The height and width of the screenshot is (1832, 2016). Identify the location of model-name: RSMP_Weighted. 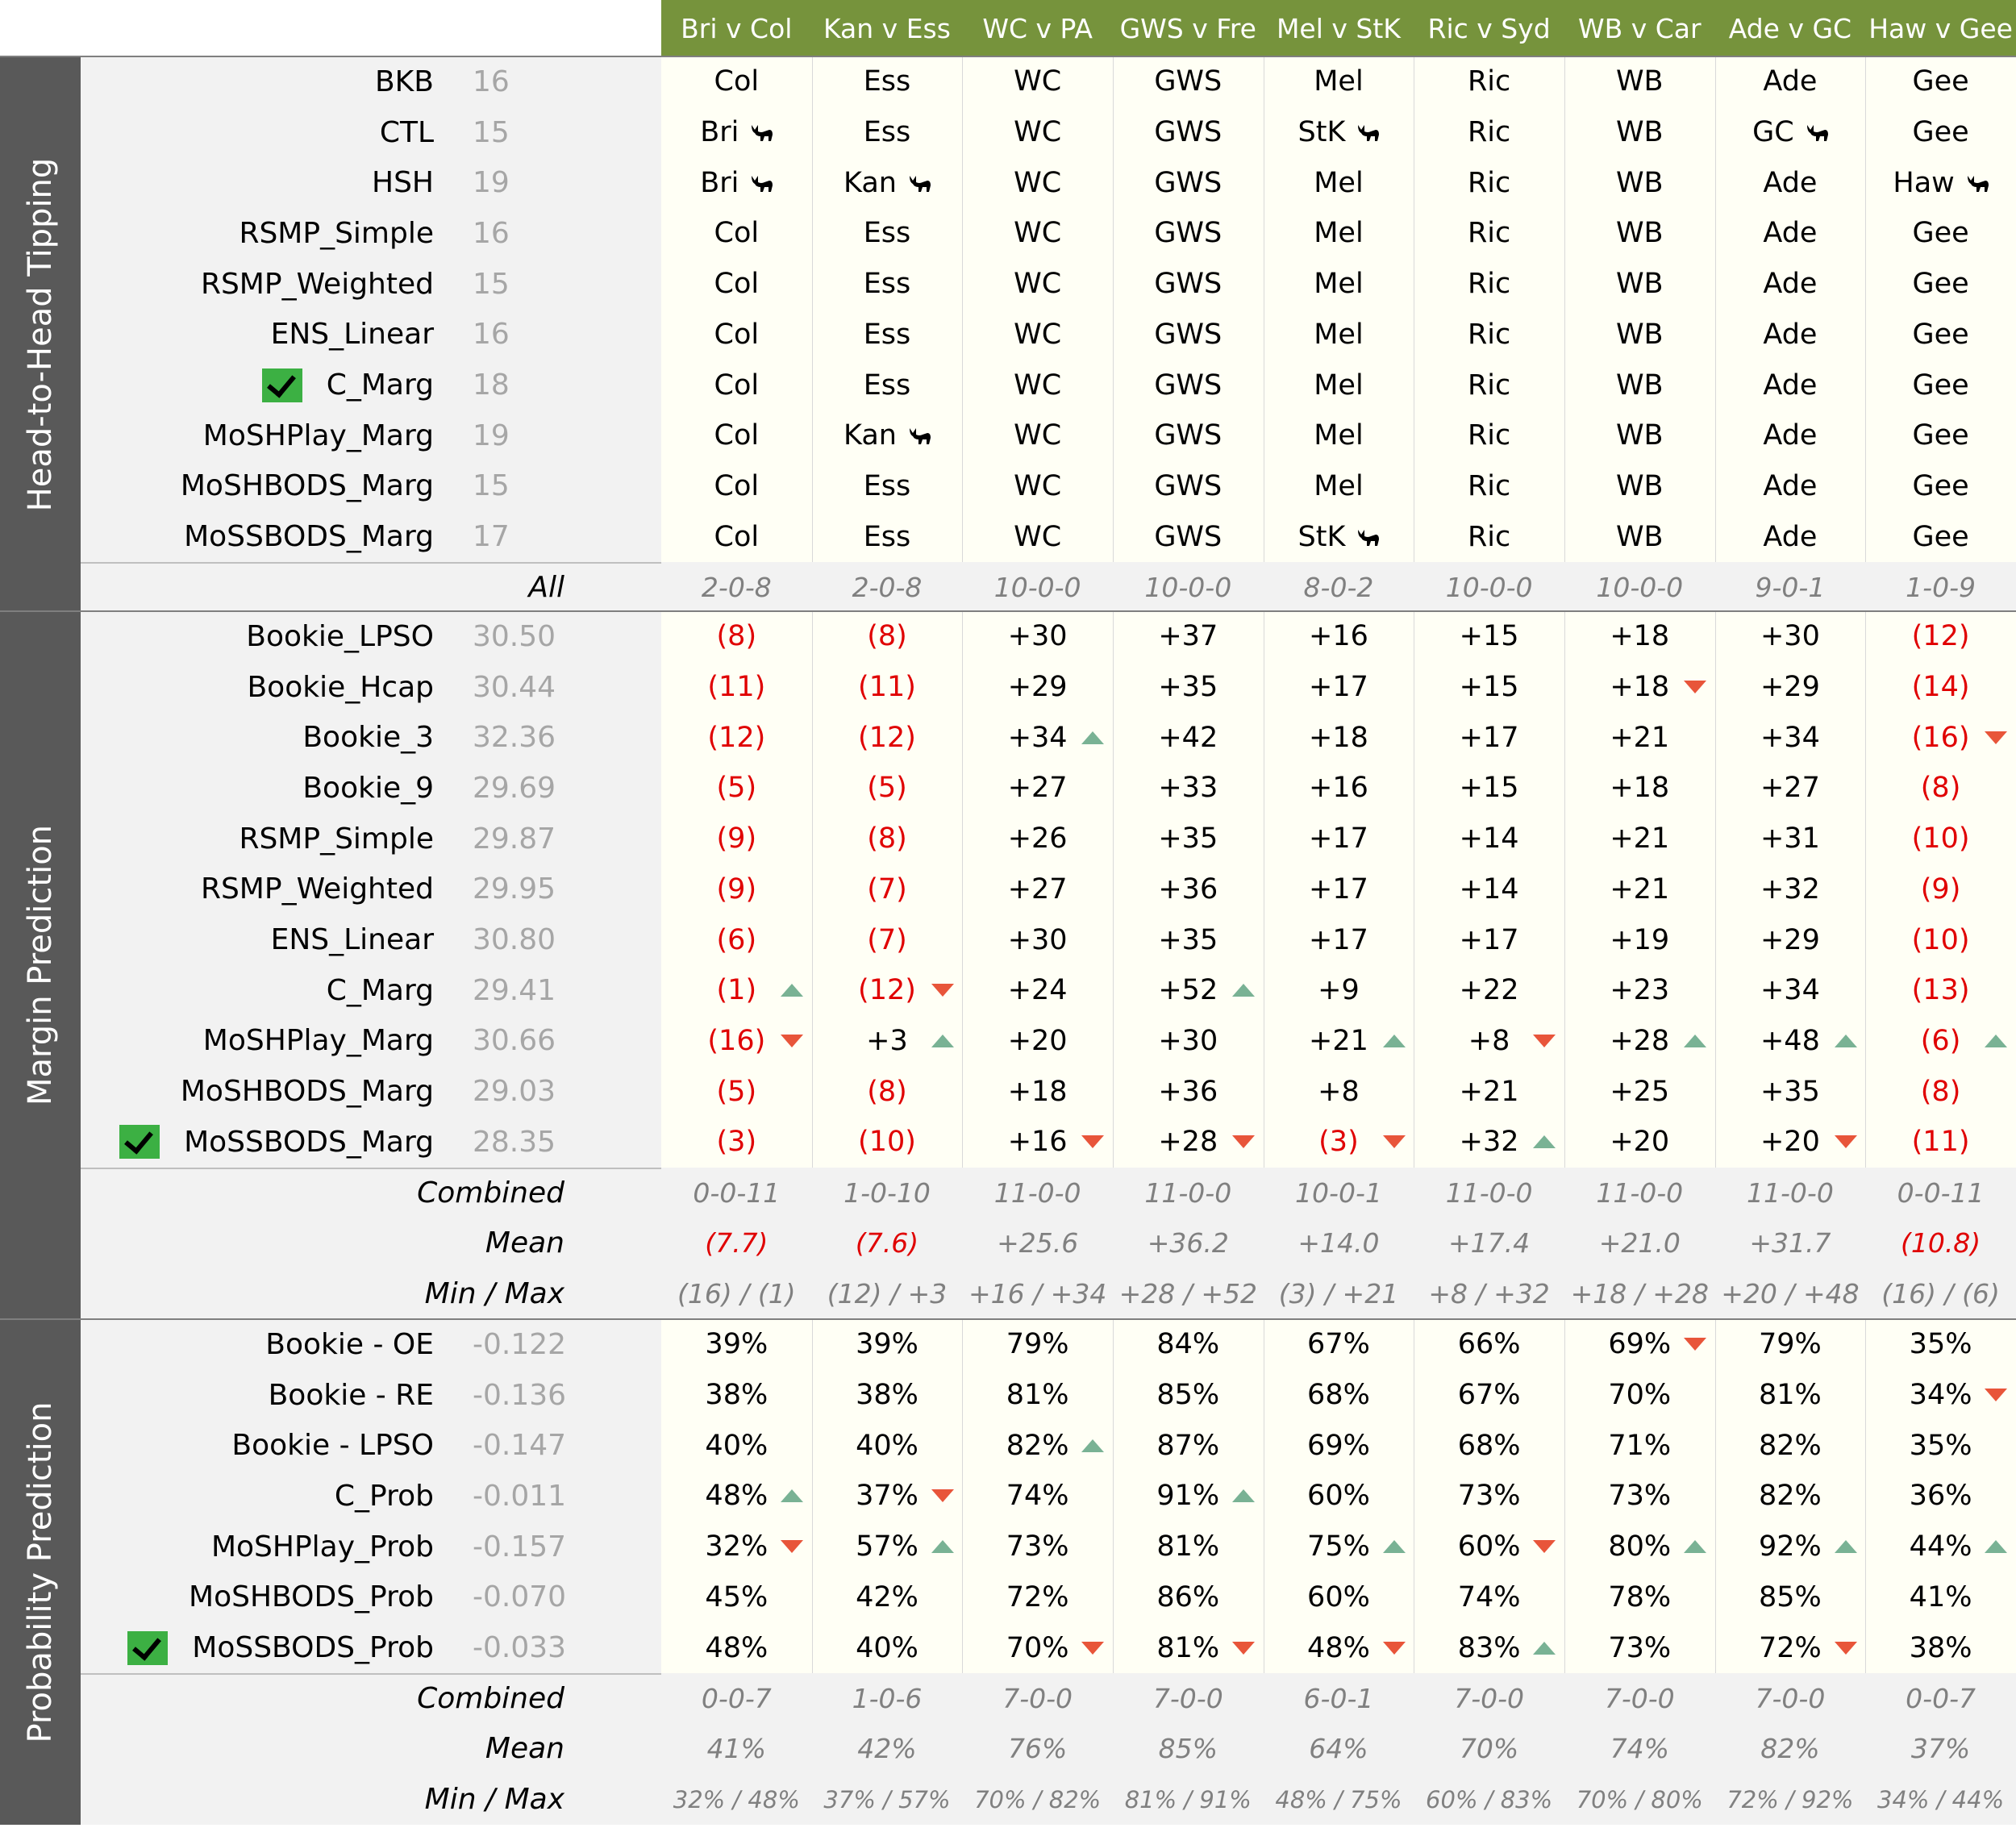
(257, 284).